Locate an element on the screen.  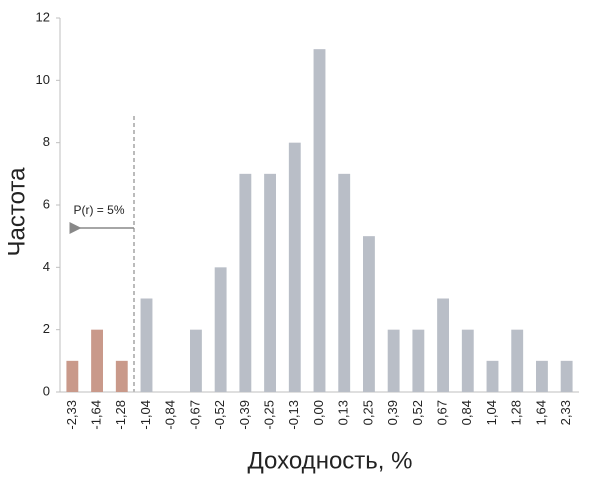
x-tick-label: 0,84 is located at coordinates (466, 412).